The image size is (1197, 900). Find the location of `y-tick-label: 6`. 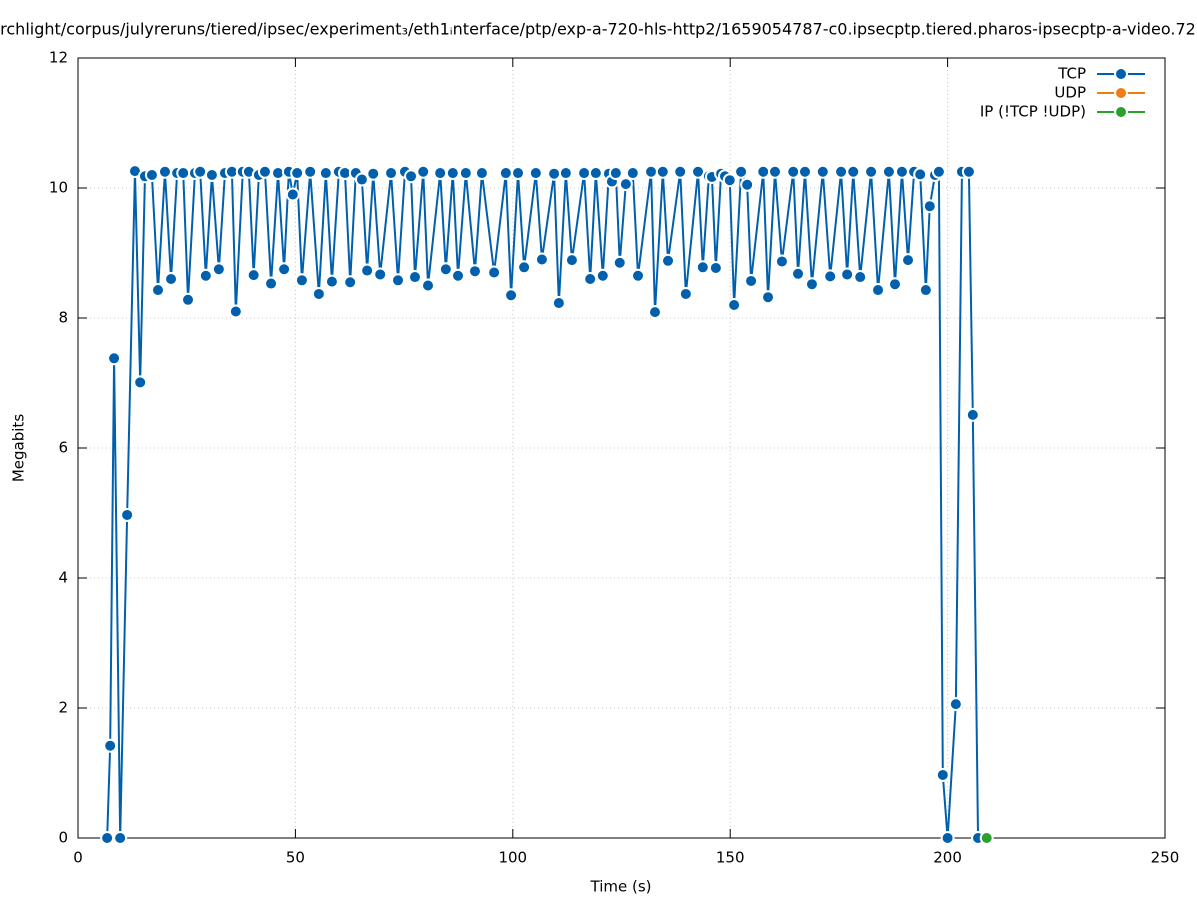

y-tick-label: 6 is located at coordinates (63, 448).